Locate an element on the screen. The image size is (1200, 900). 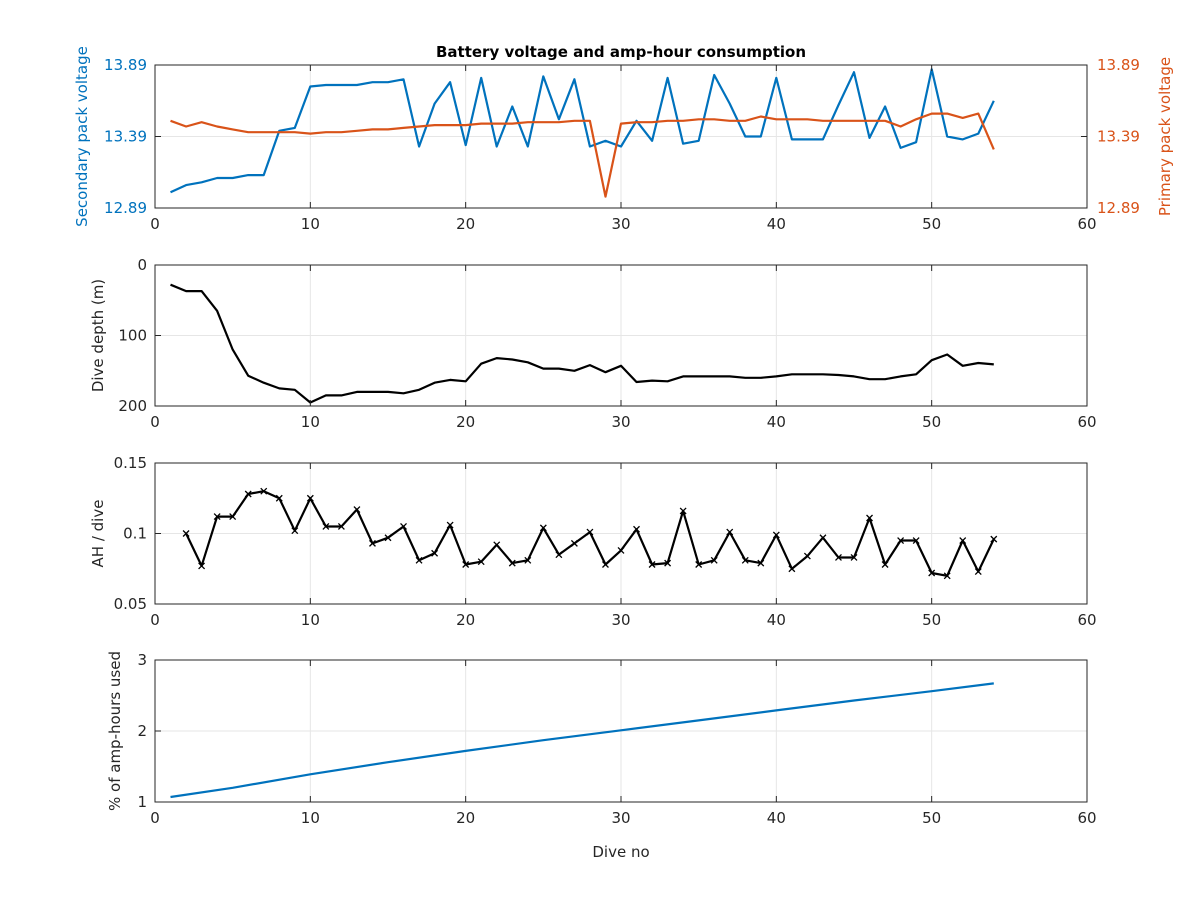
y-axis-label: Dive depth (m) is located at coordinates (98, 335).